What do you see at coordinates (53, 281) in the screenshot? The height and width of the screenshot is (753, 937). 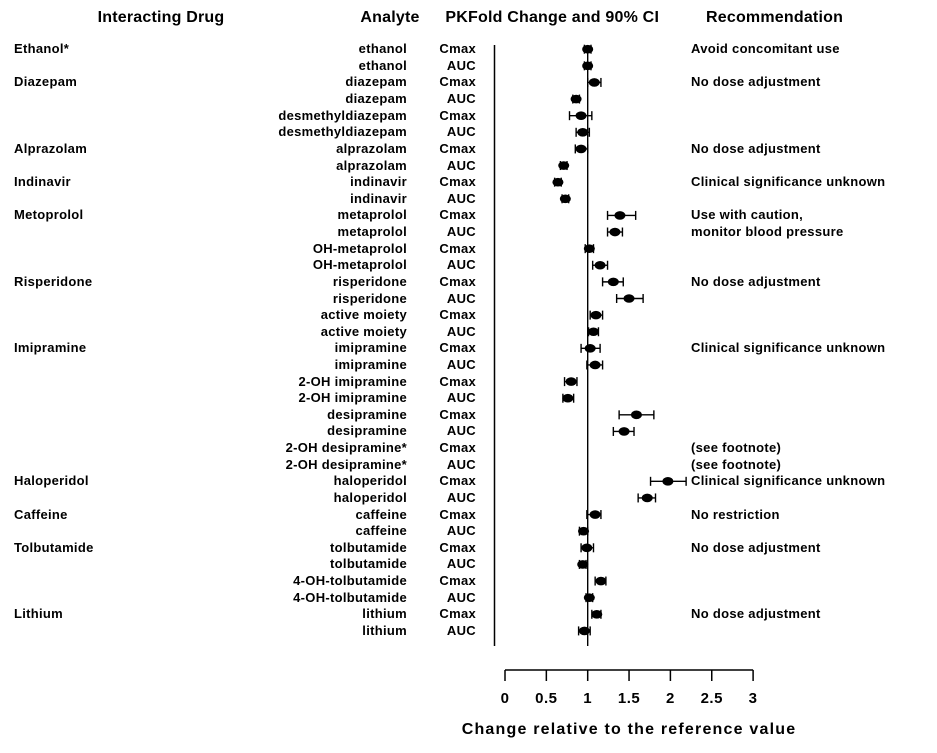 I see `drug-label: Risperidone` at bounding box center [53, 281].